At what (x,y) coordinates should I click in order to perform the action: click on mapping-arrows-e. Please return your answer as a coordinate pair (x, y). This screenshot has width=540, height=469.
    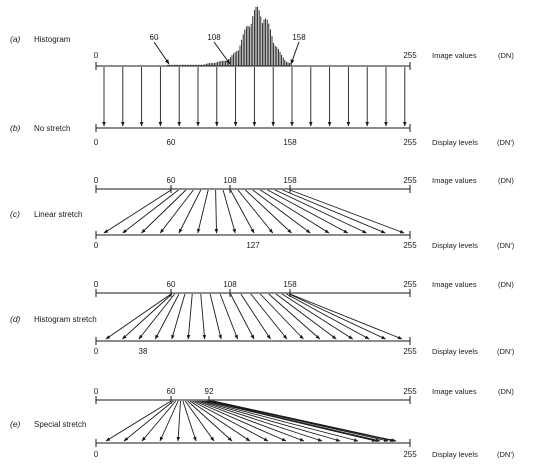
    Looking at the image, I should click on (251, 421).